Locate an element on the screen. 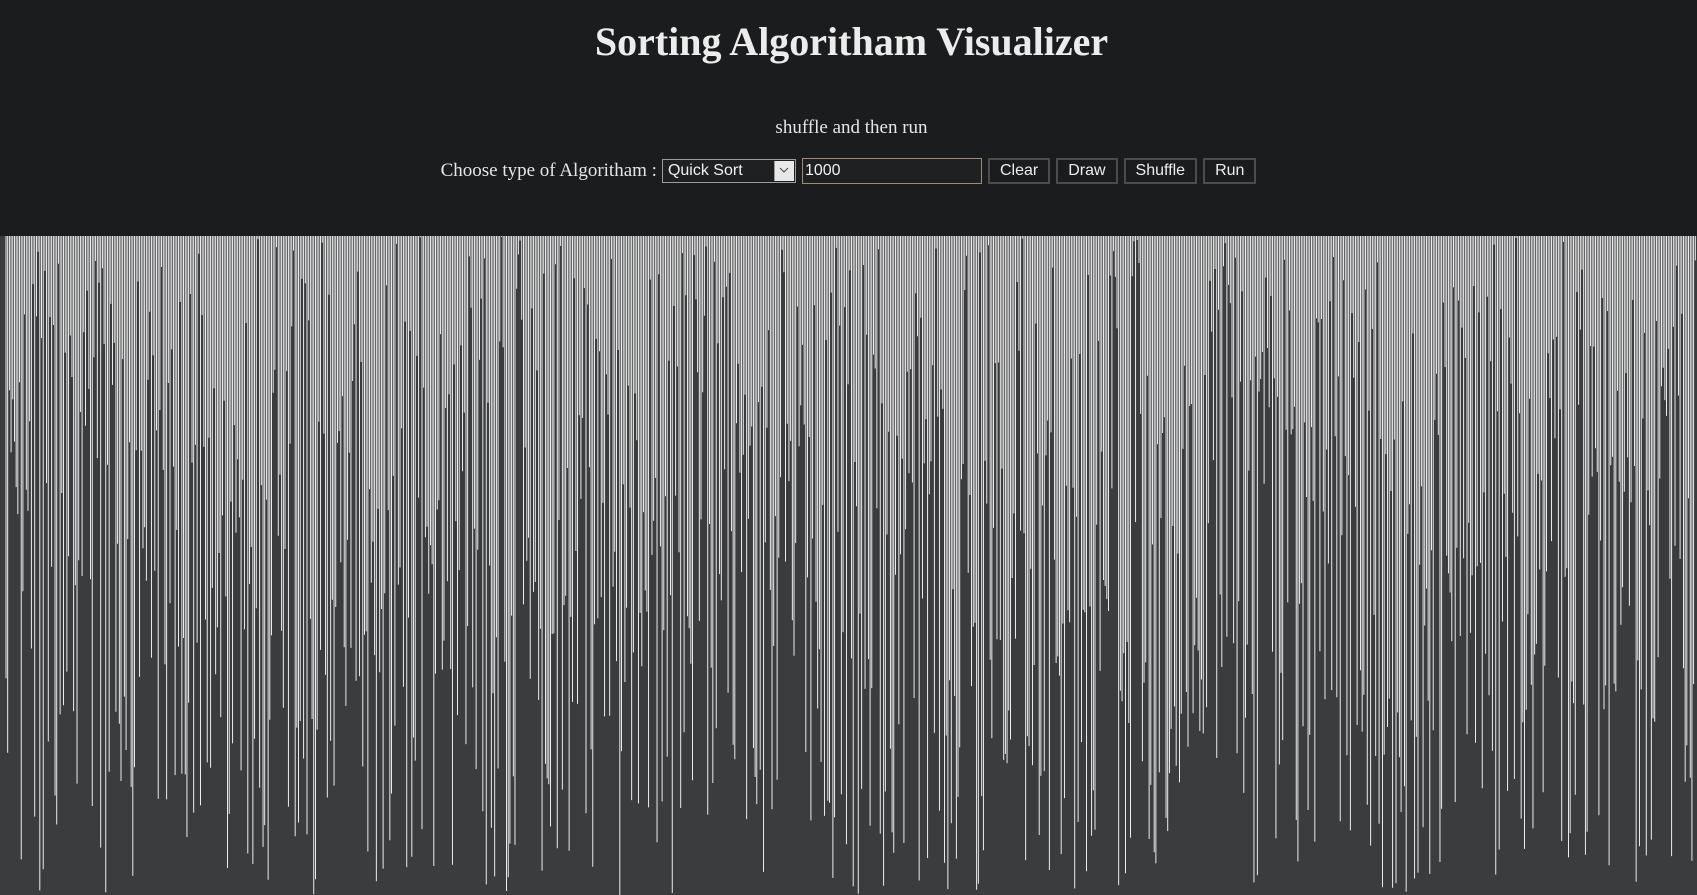 This screenshot has height=895, width=1697. instruction-text: shuffle and then run is located at coordinates (851, 127).